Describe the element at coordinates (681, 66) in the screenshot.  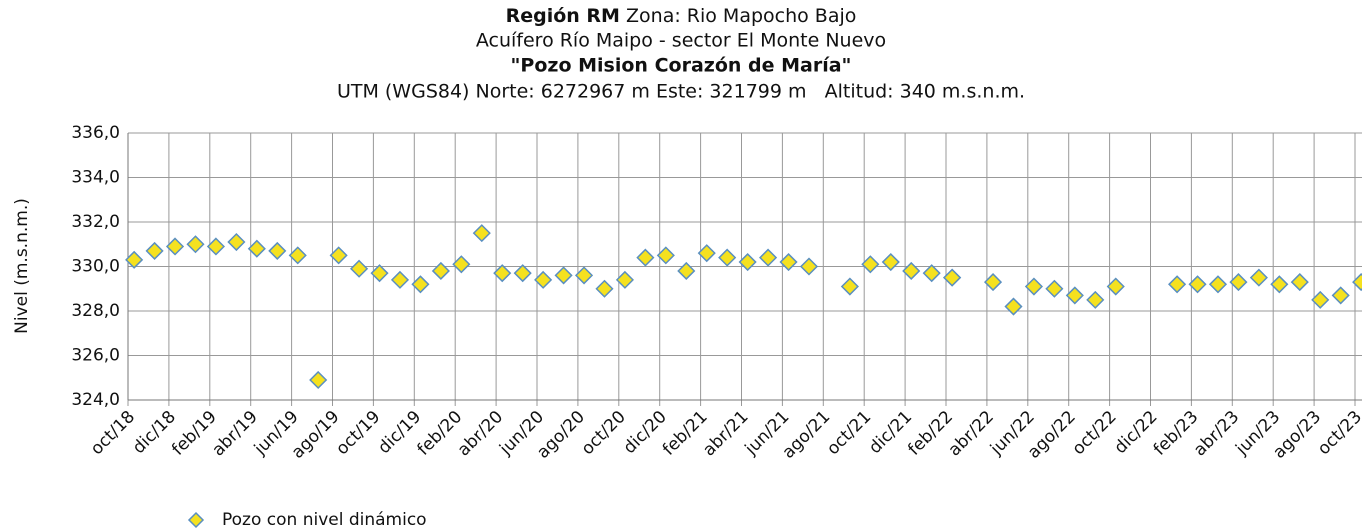
I see `well-name: "Pozo Mision Corazón de María"` at that location.